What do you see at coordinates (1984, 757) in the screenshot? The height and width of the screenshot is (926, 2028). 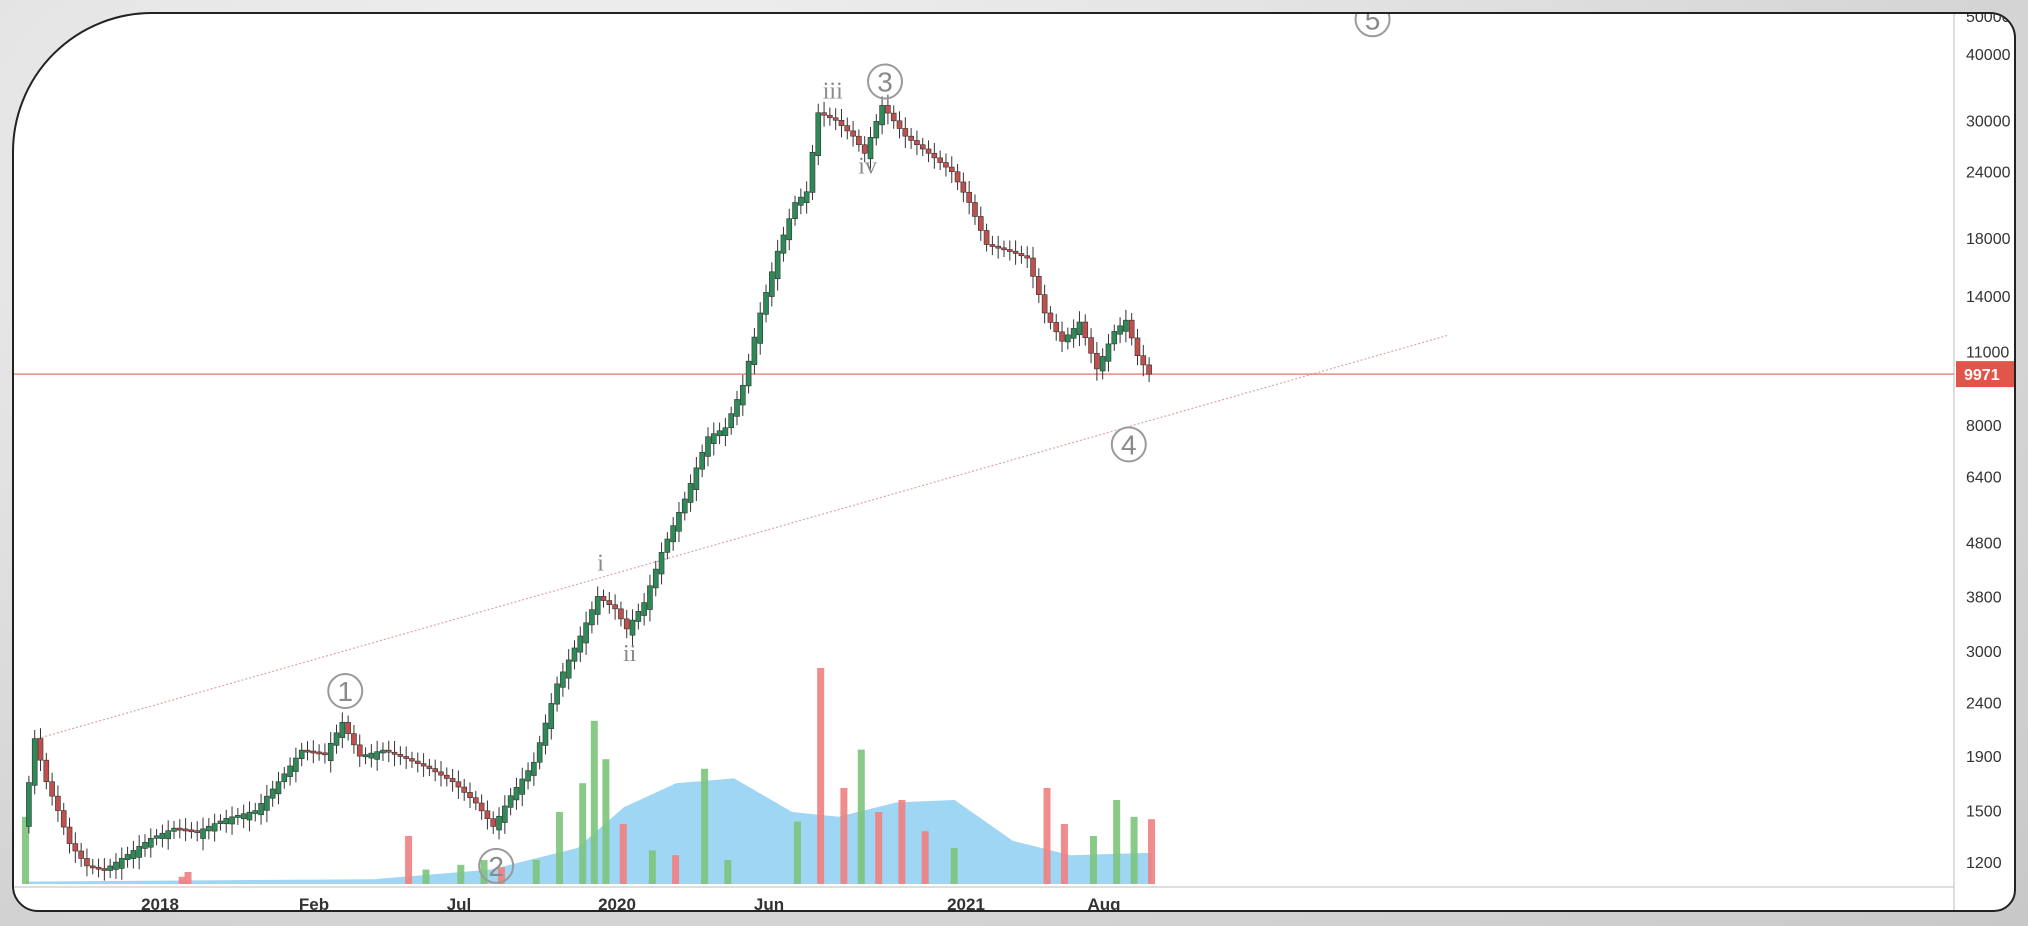 I see `y-tick-label: 1900` at bounding box center [1984, 757].